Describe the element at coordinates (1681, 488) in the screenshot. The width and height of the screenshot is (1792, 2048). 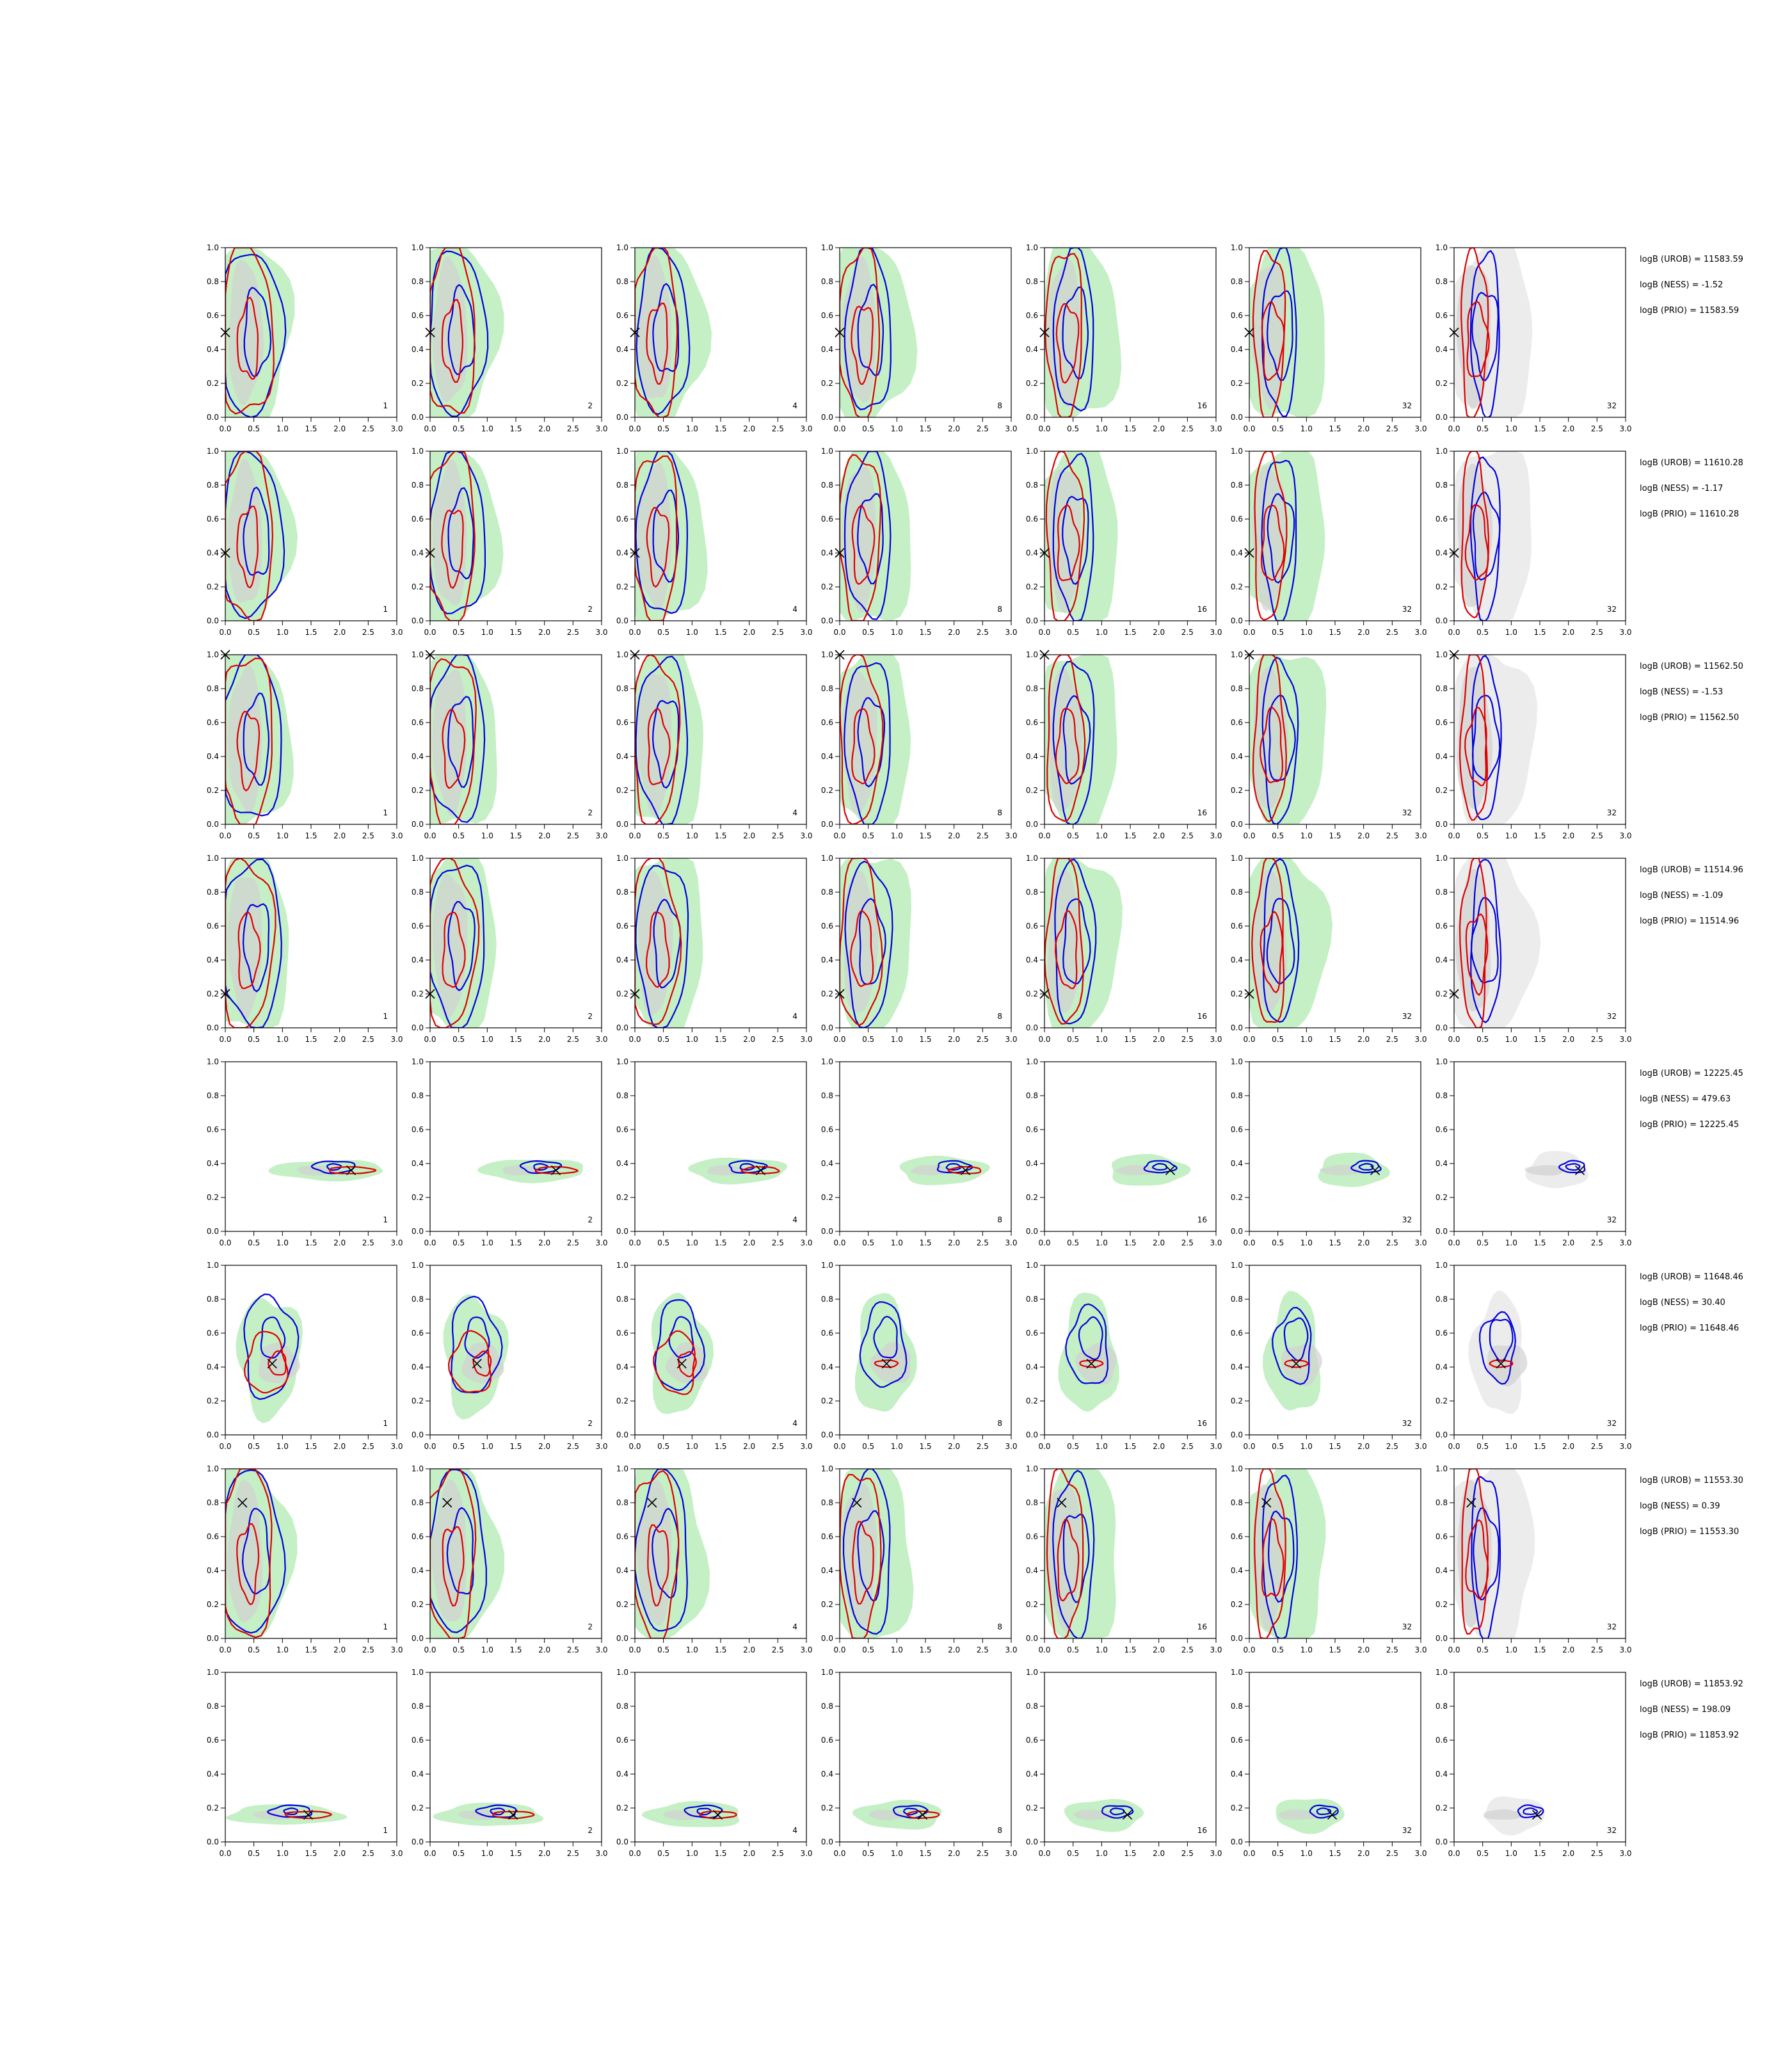
I see `logB-stat-r2-2: logB (NESS) = -1.17` at that location.